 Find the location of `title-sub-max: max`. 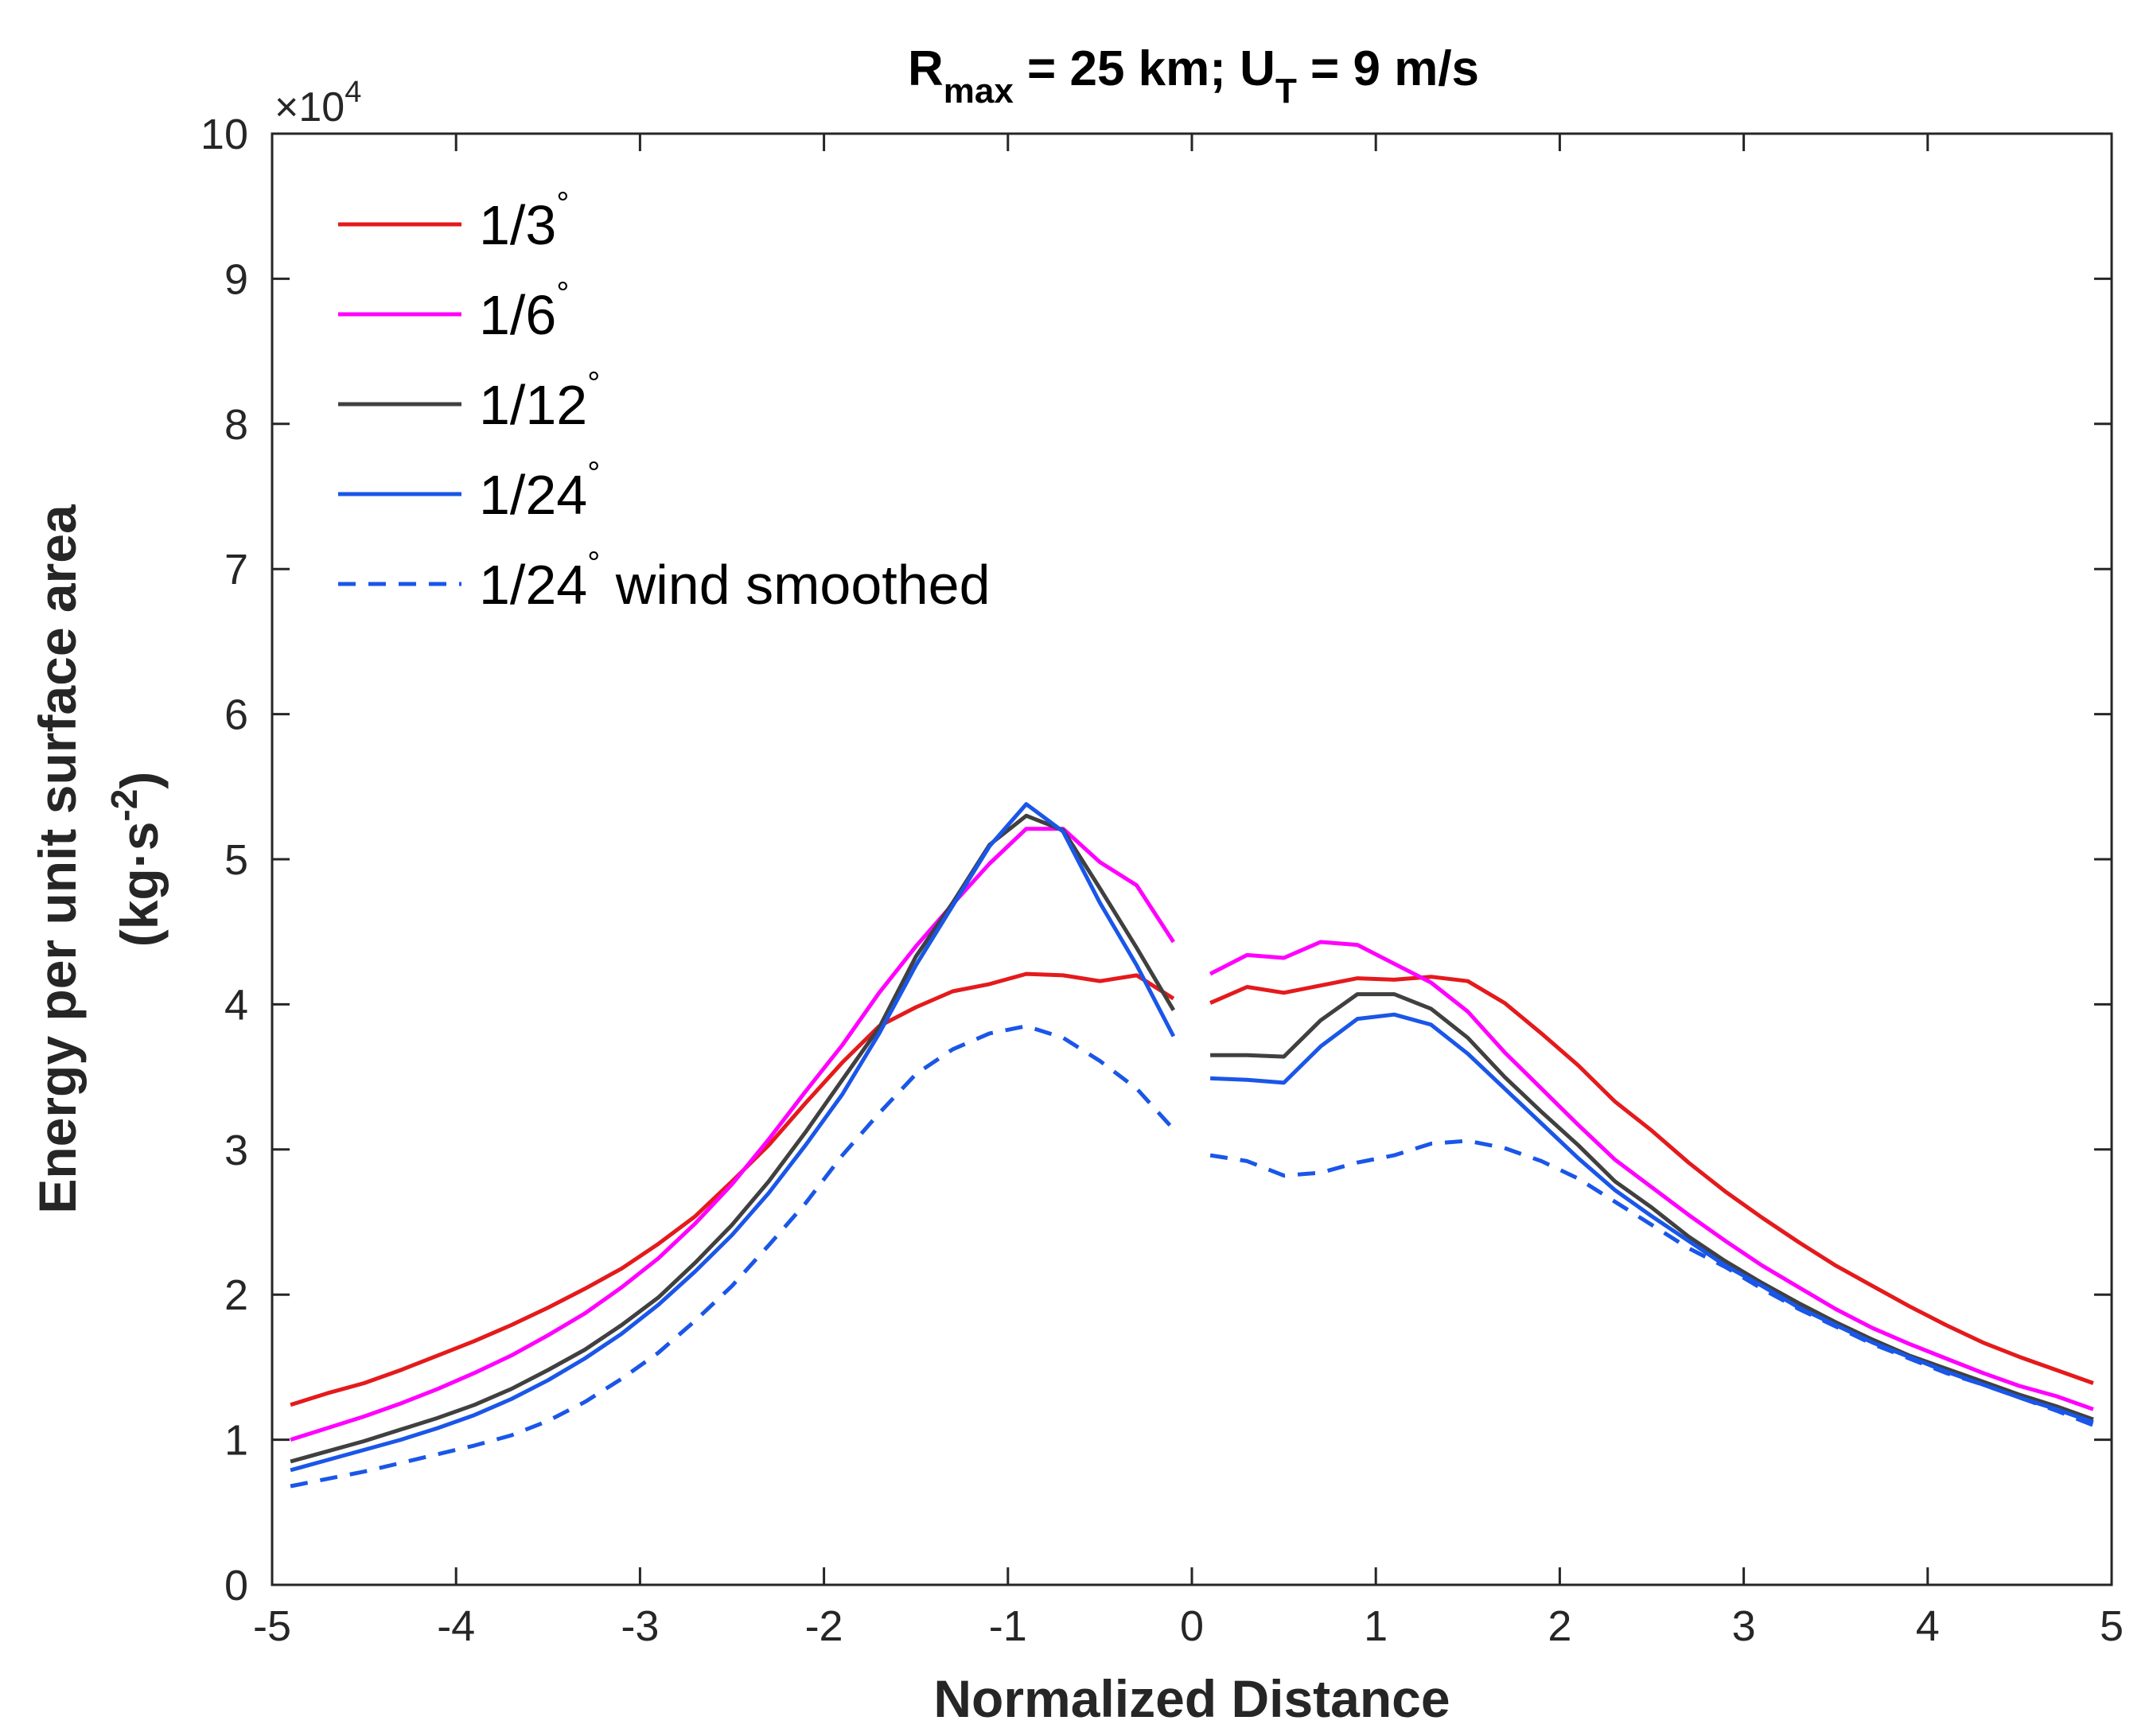

title-sub-max: max is located at coordinates (979, 91).